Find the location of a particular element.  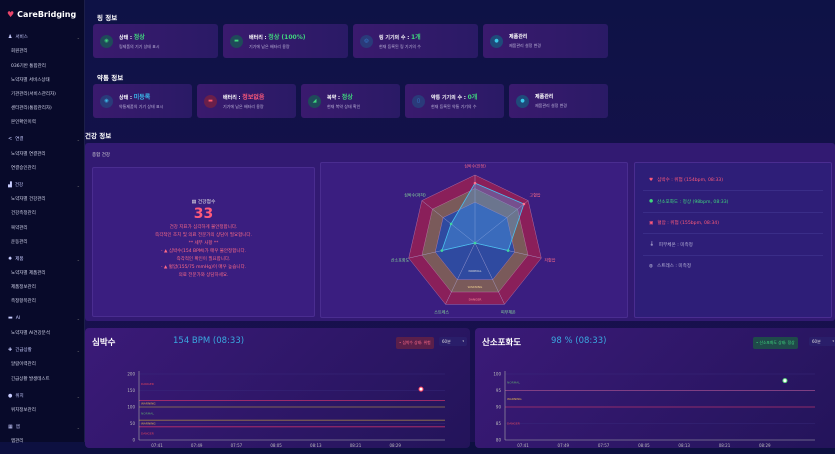

chart-title: 심박수 is located at coordinates (104, 343).